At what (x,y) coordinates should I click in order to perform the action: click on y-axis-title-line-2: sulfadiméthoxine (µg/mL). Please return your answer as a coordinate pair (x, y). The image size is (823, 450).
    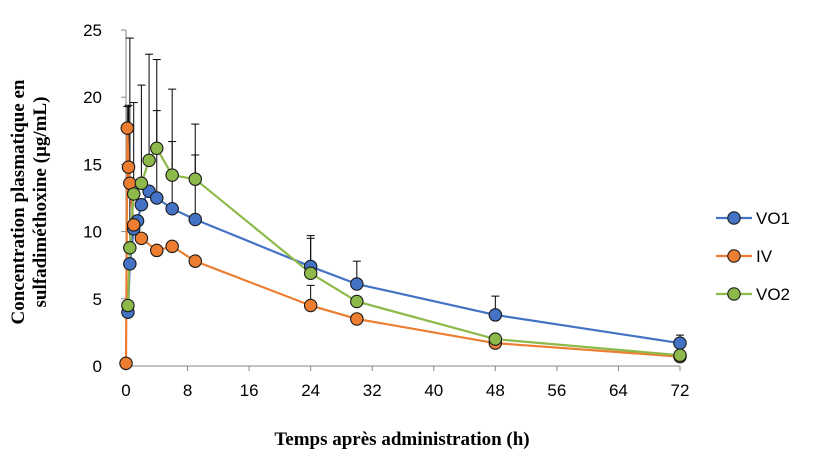
    Looking at the image, I should click on (40, 202).